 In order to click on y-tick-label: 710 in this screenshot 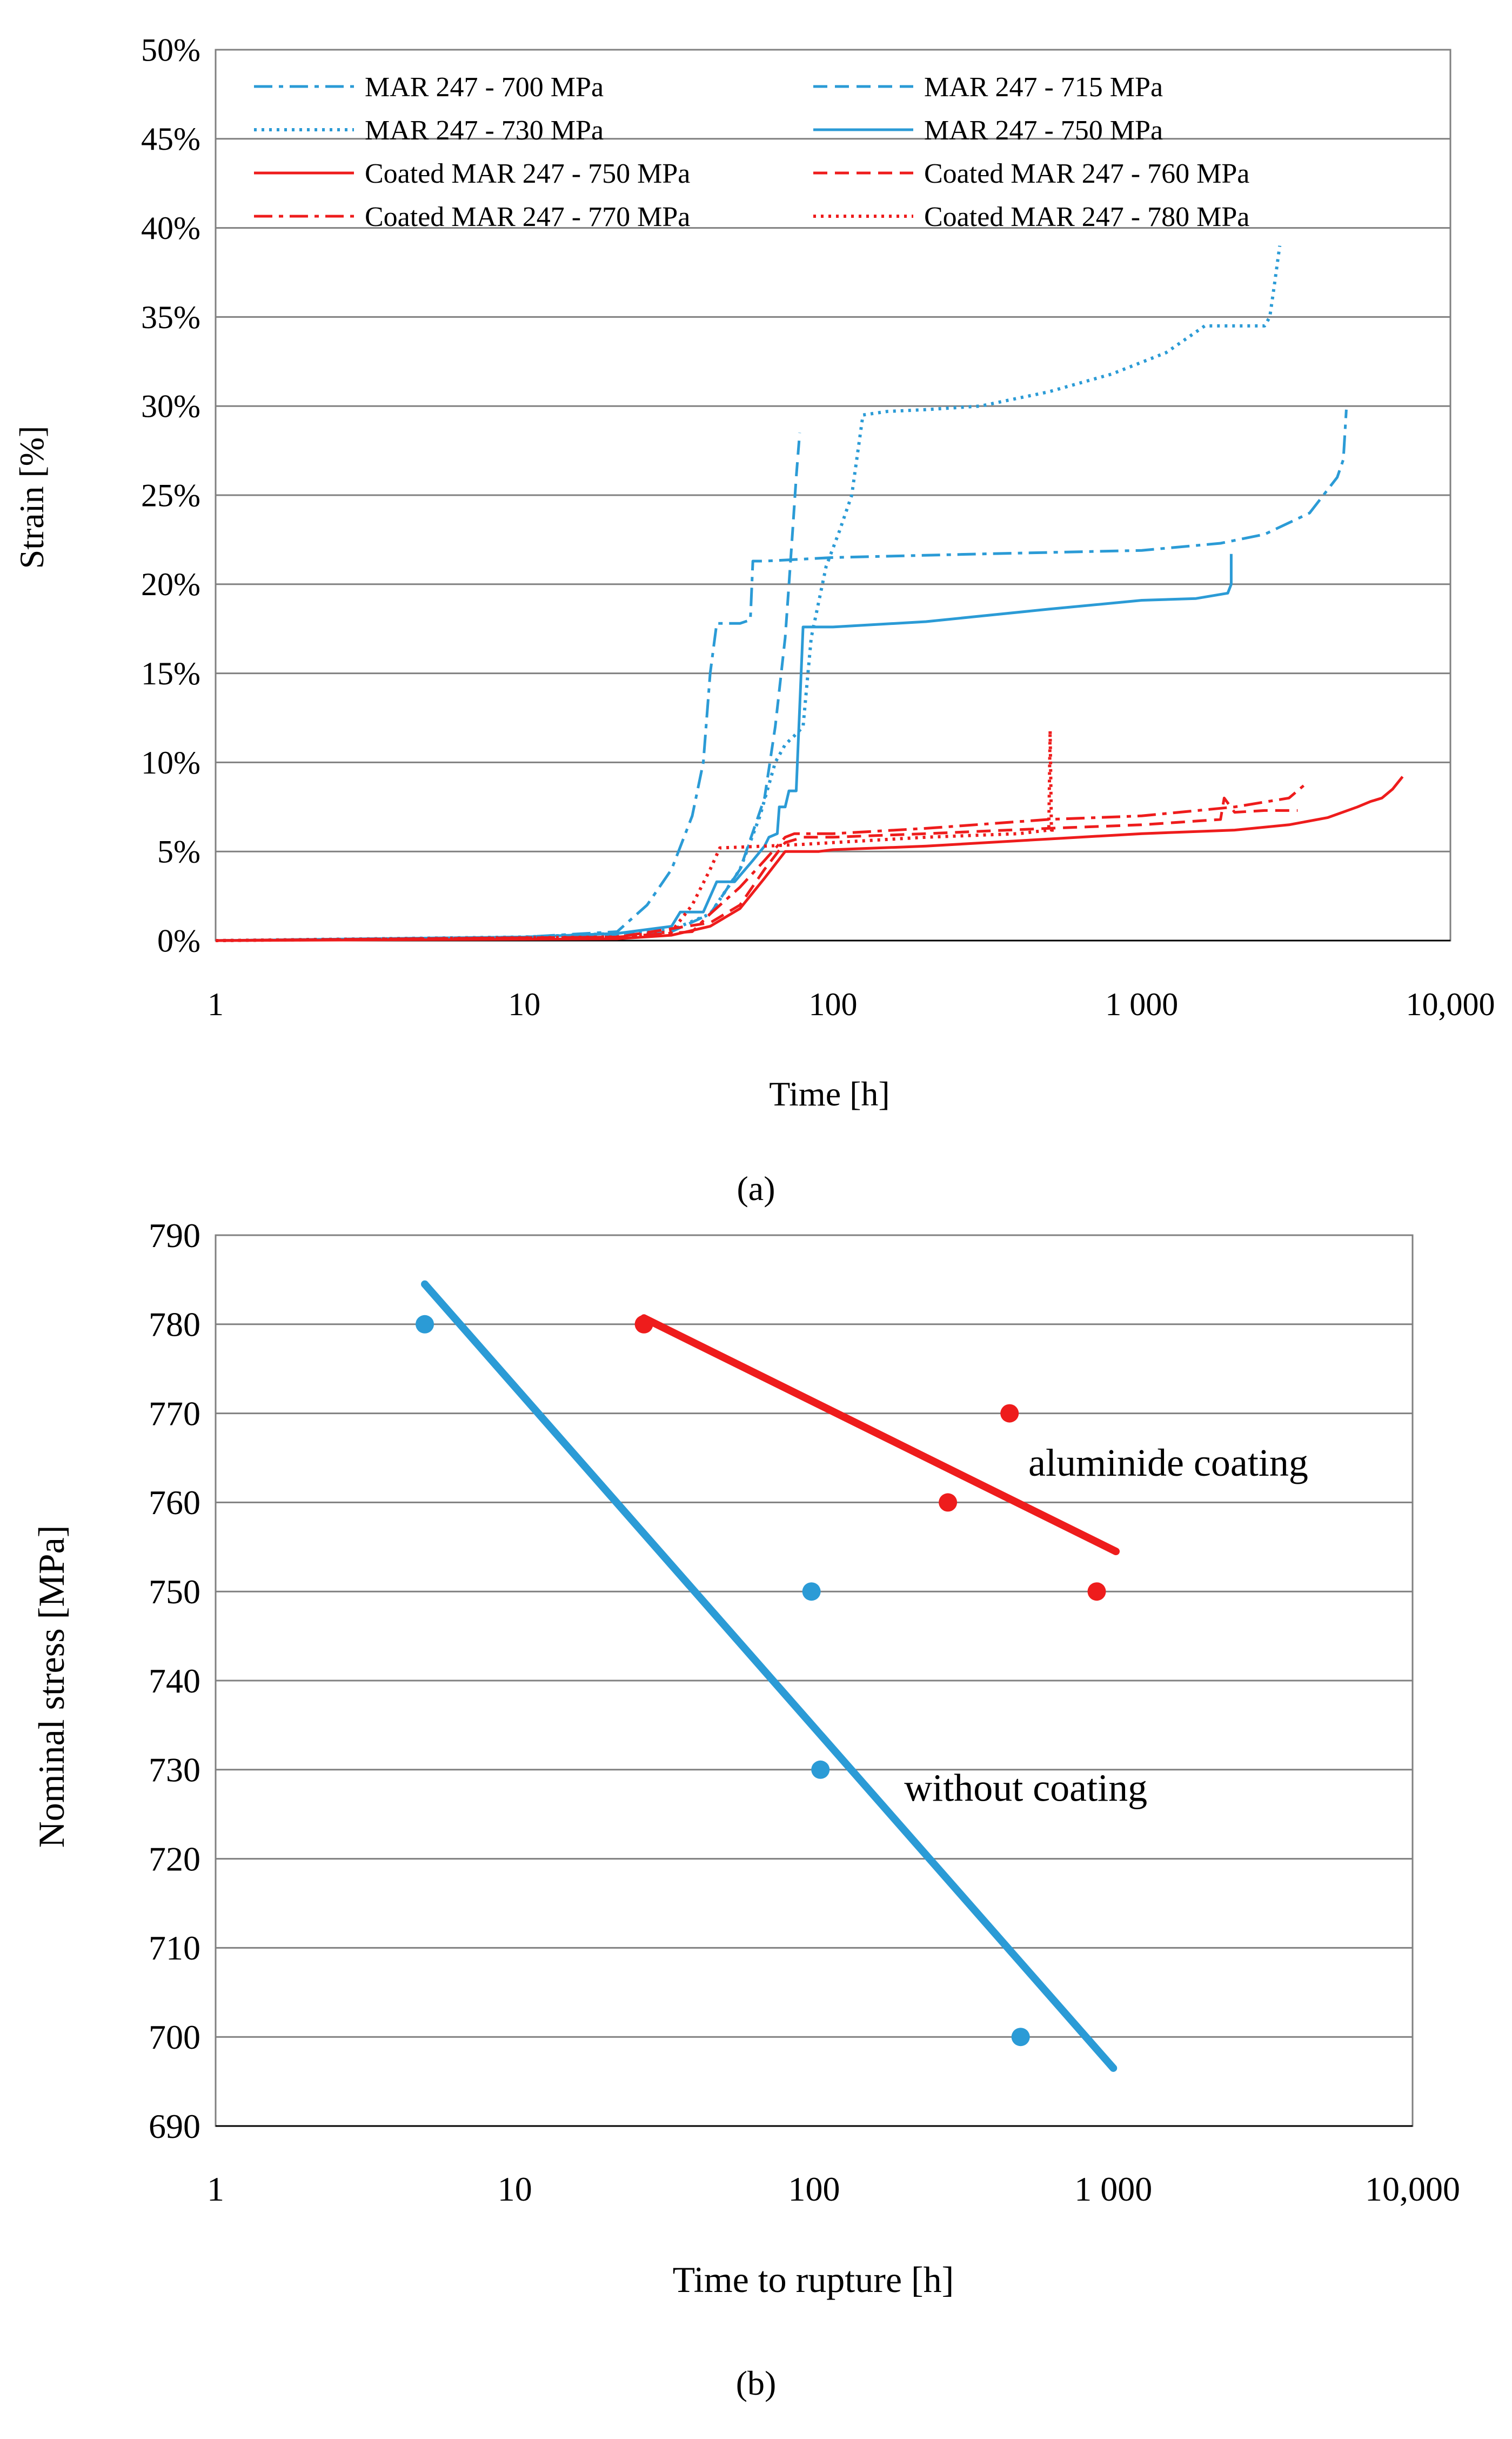, I will do `click(174, 1948)`.